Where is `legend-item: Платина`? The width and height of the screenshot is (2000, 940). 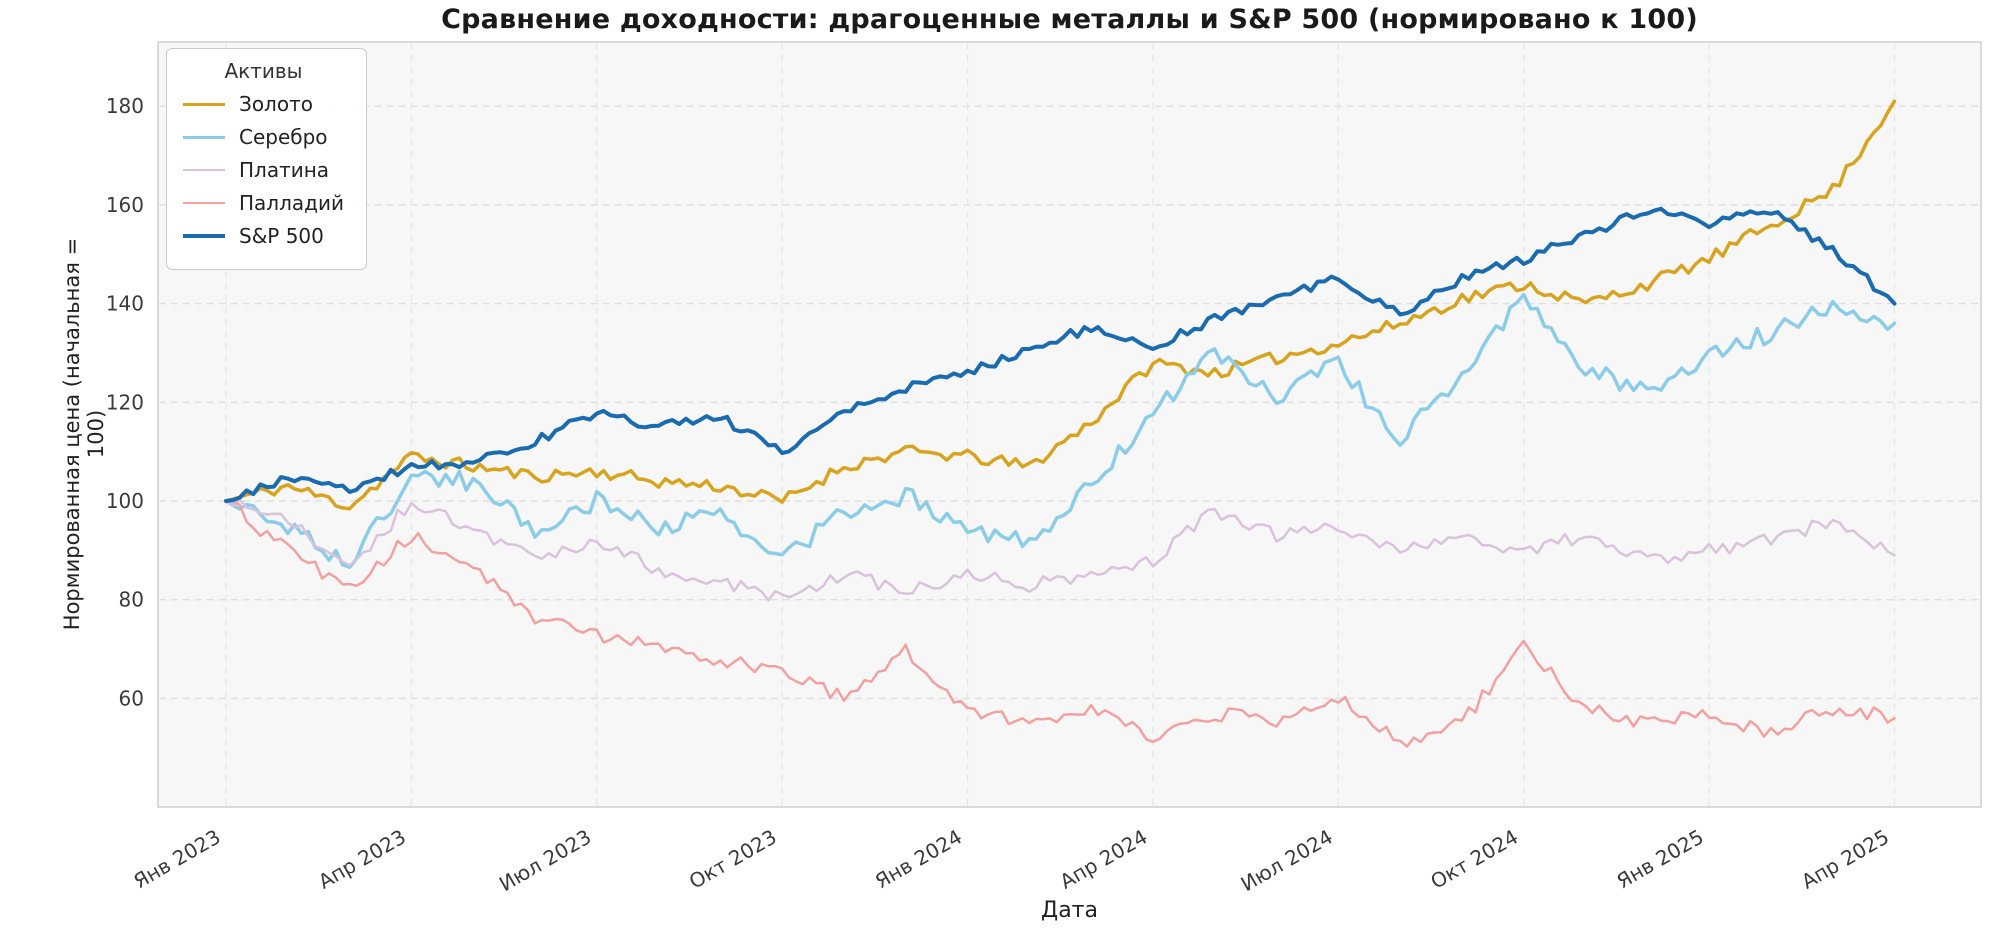 legend-item: Платина is located at coordinates (263, 170).